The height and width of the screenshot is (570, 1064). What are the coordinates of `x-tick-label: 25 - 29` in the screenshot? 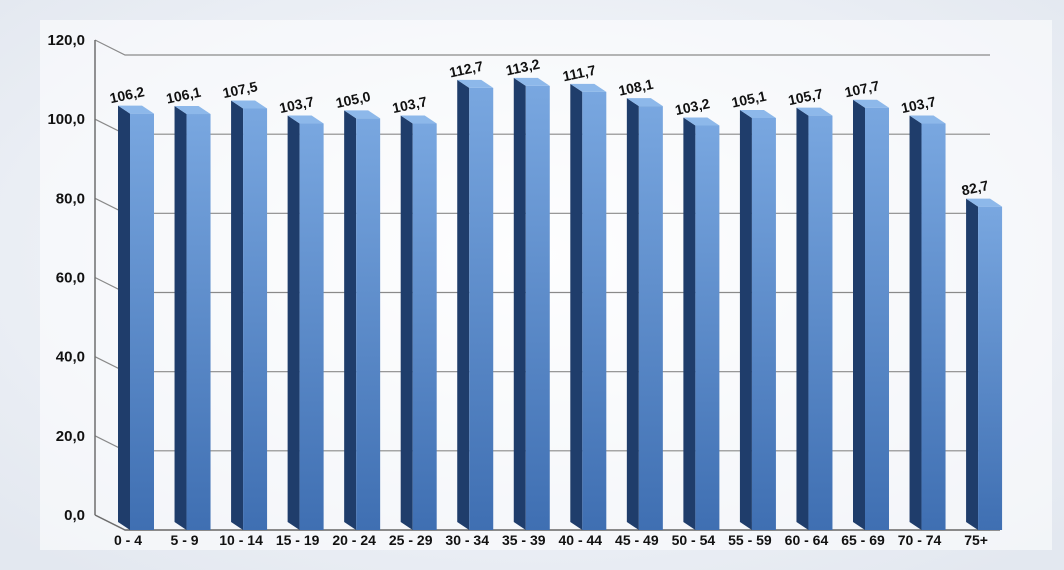 It's located at (411, 540).